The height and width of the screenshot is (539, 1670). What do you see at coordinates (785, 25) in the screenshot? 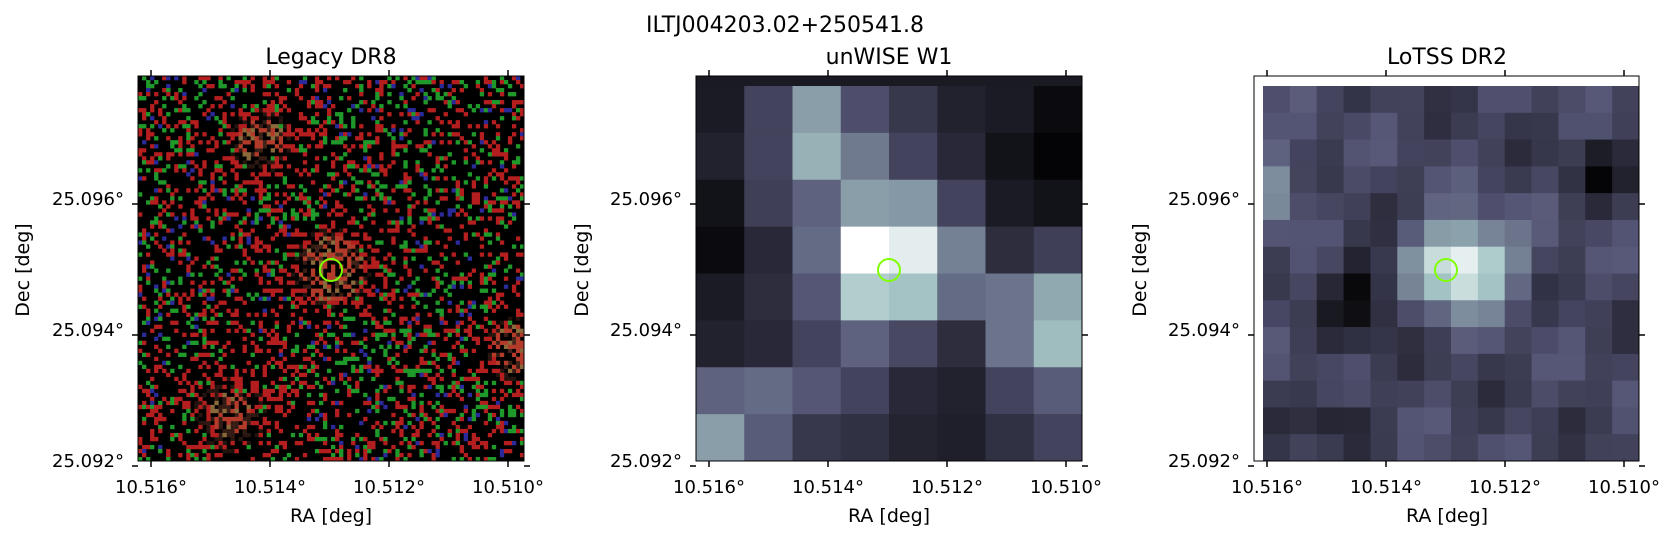
I see `figure-title: ILTJ004203.02+250541.8` at bounding box center [785, 25].